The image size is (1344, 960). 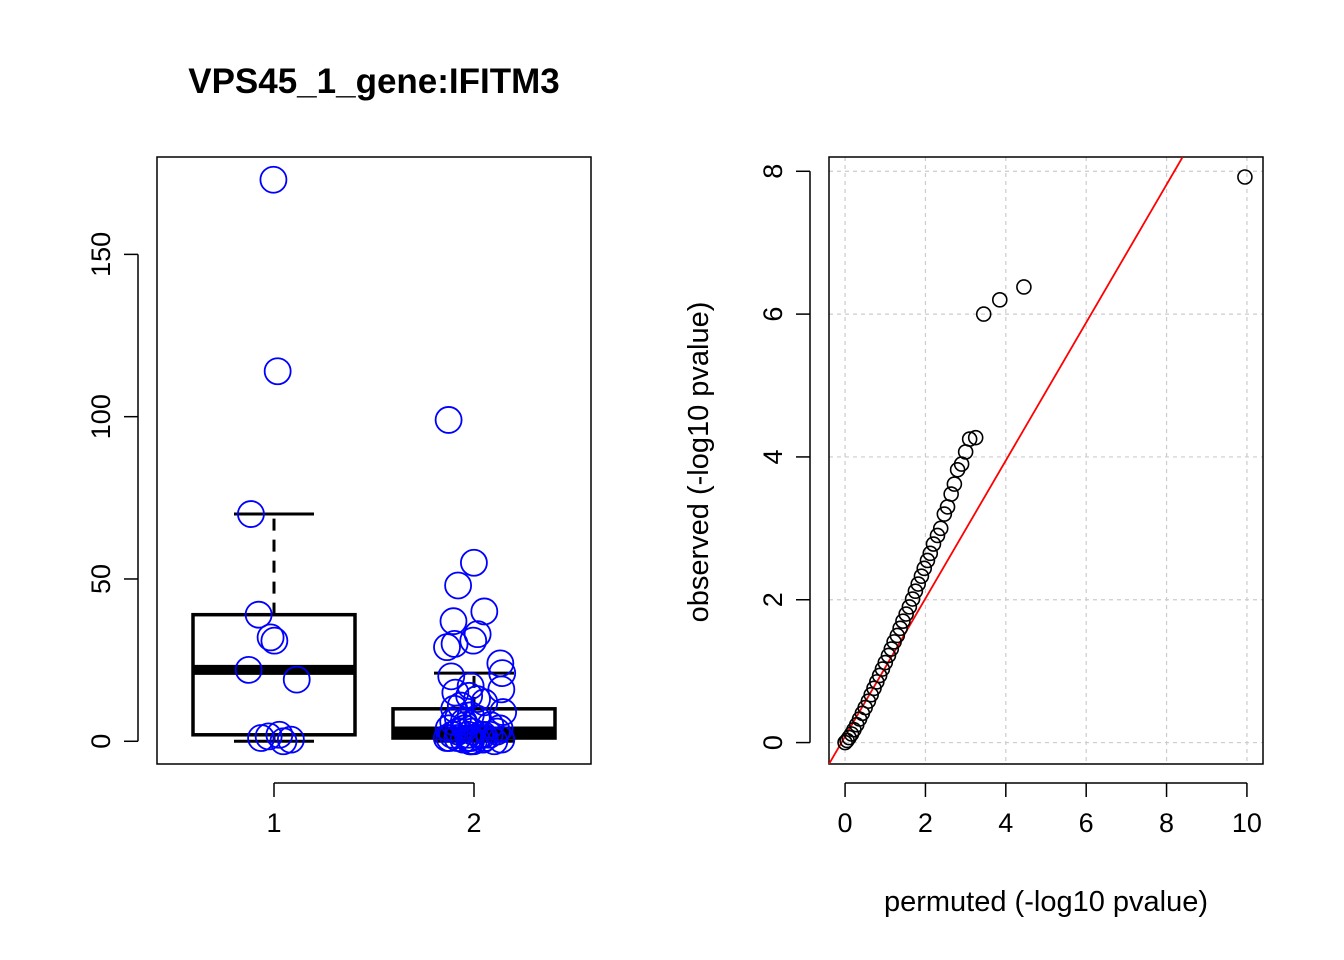 I want to click on qq-x-tick-label: 6, so click(x=1086, y=823).